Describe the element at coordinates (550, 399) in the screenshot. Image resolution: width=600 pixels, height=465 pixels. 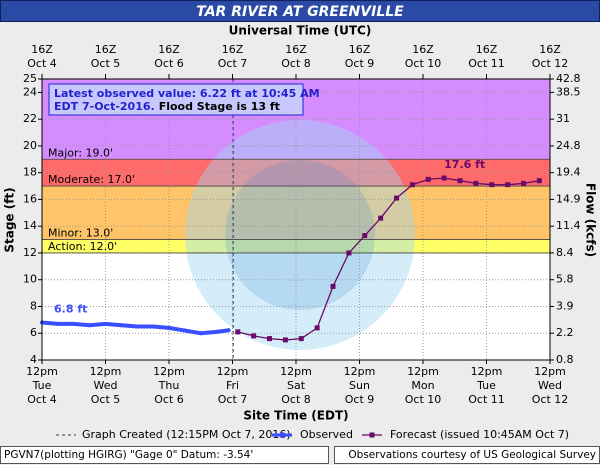
I see `x-tick-label: Oct 12` at that location.